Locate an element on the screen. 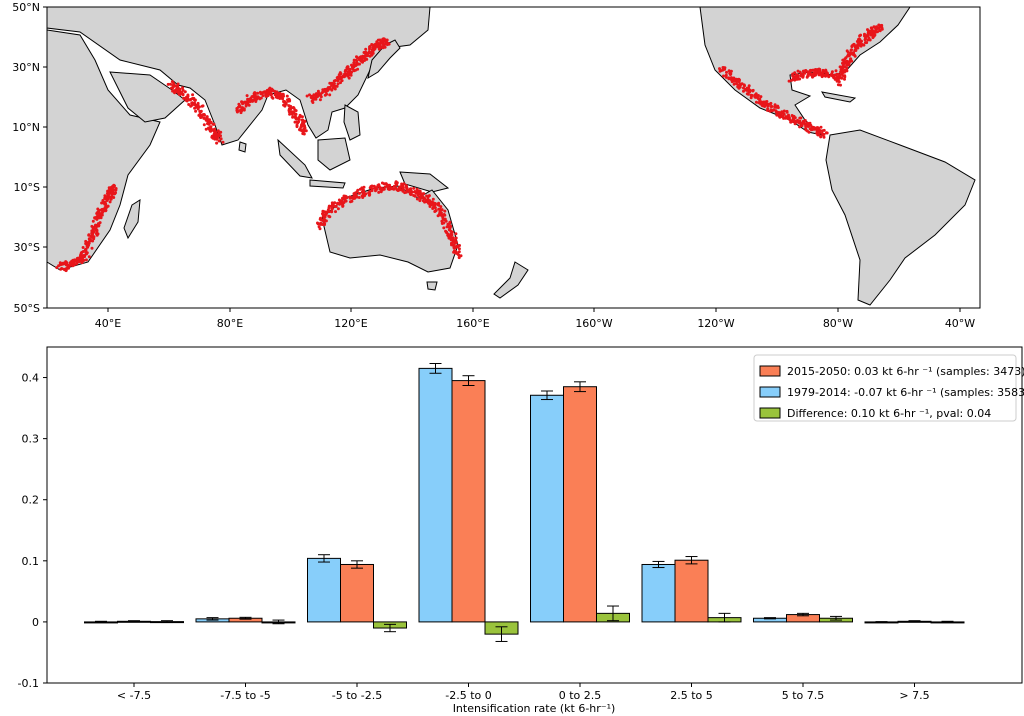  land-south-america is located at coordinates (900, 217).